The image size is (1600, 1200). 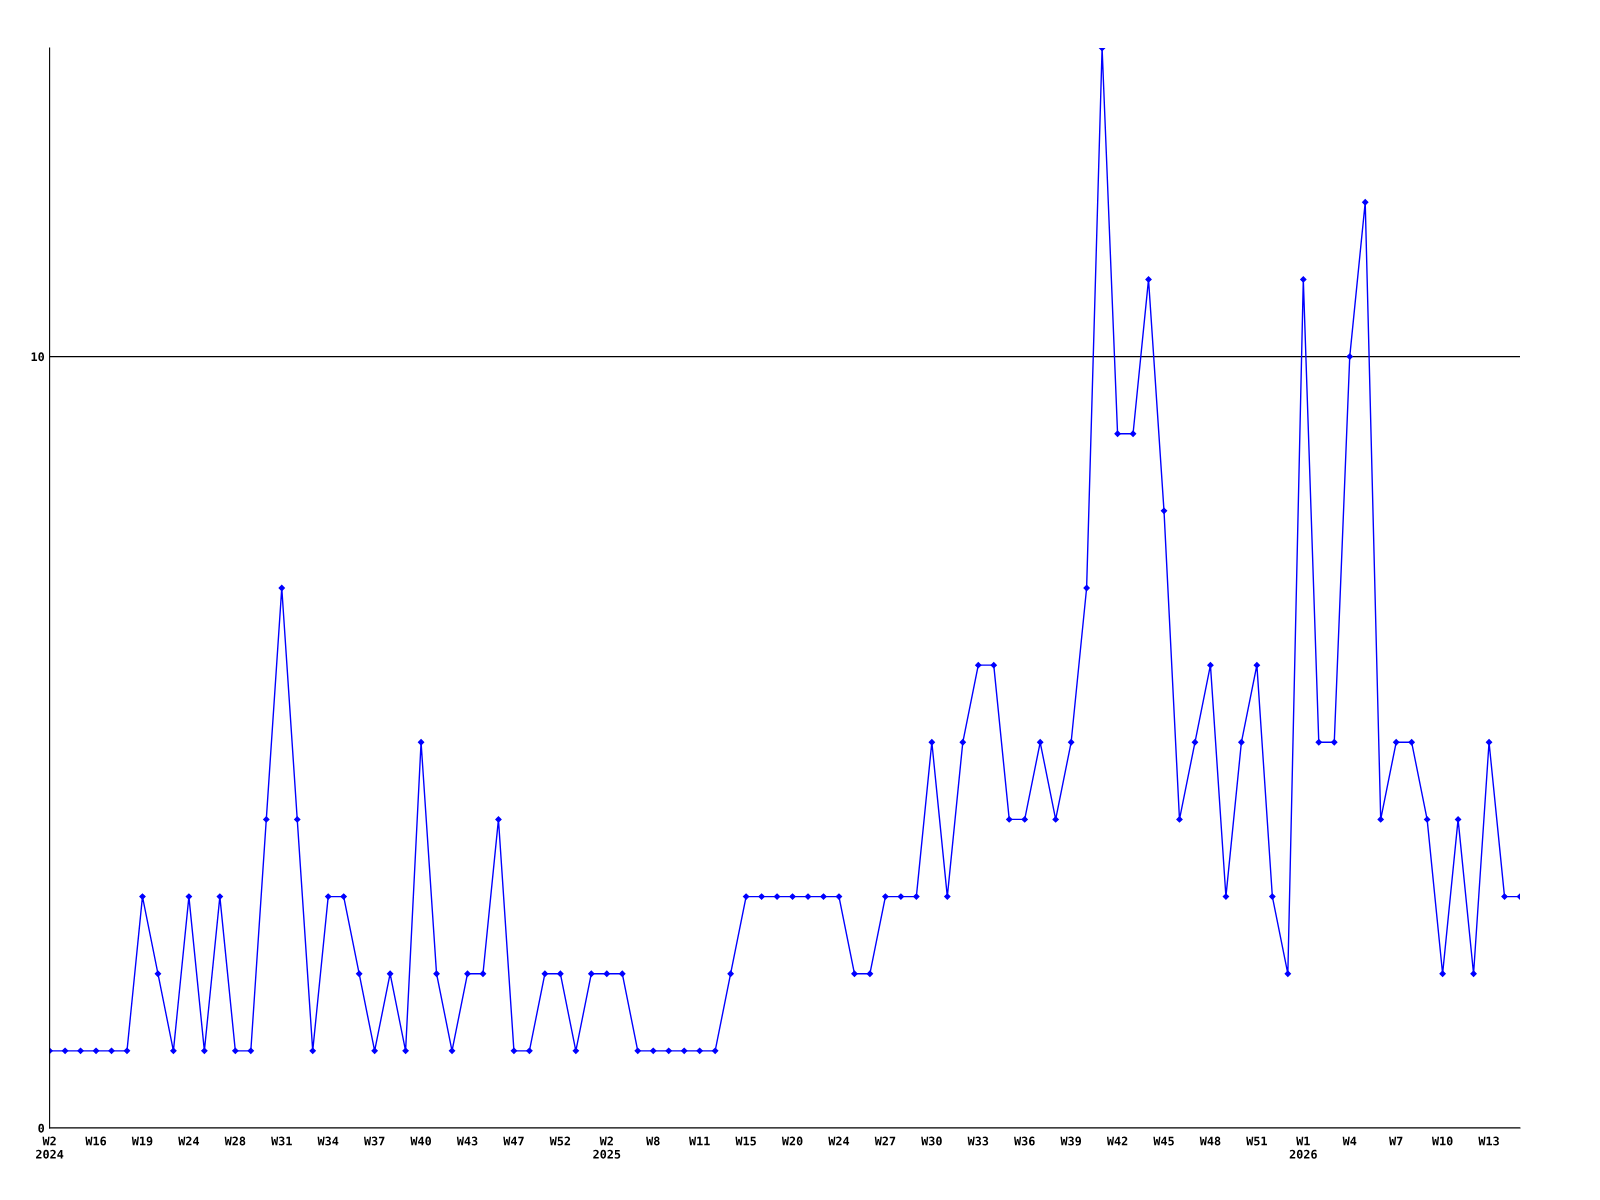 I want to click on x-tick-label: W19, so click(x=142, y=1141).